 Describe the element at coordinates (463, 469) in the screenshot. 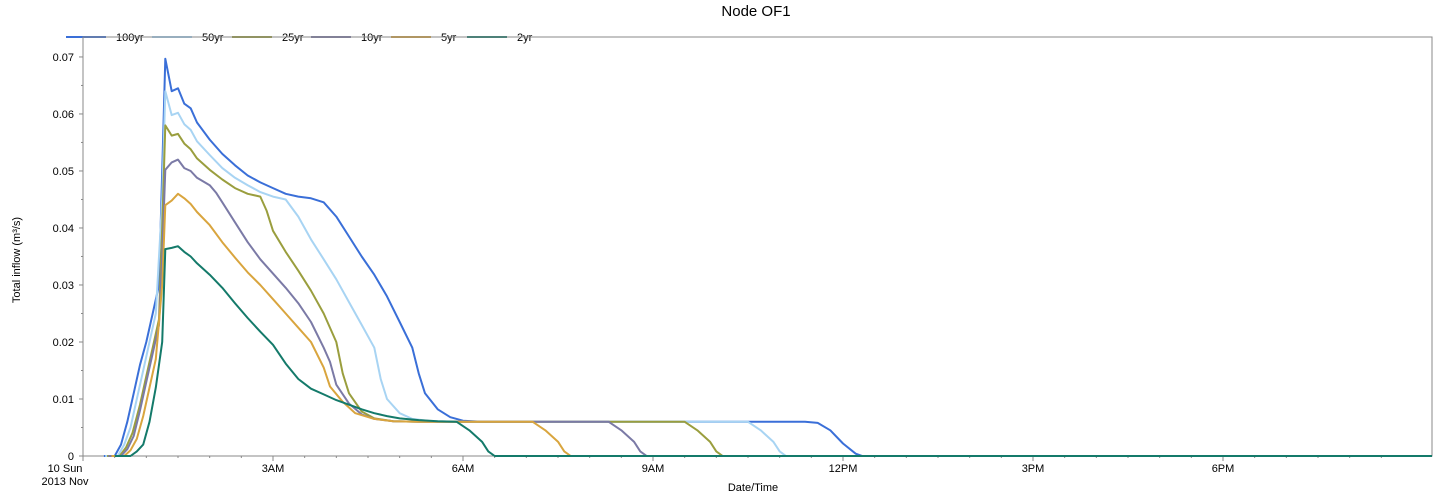

I see `x-tick-label: 6AM` at that location.